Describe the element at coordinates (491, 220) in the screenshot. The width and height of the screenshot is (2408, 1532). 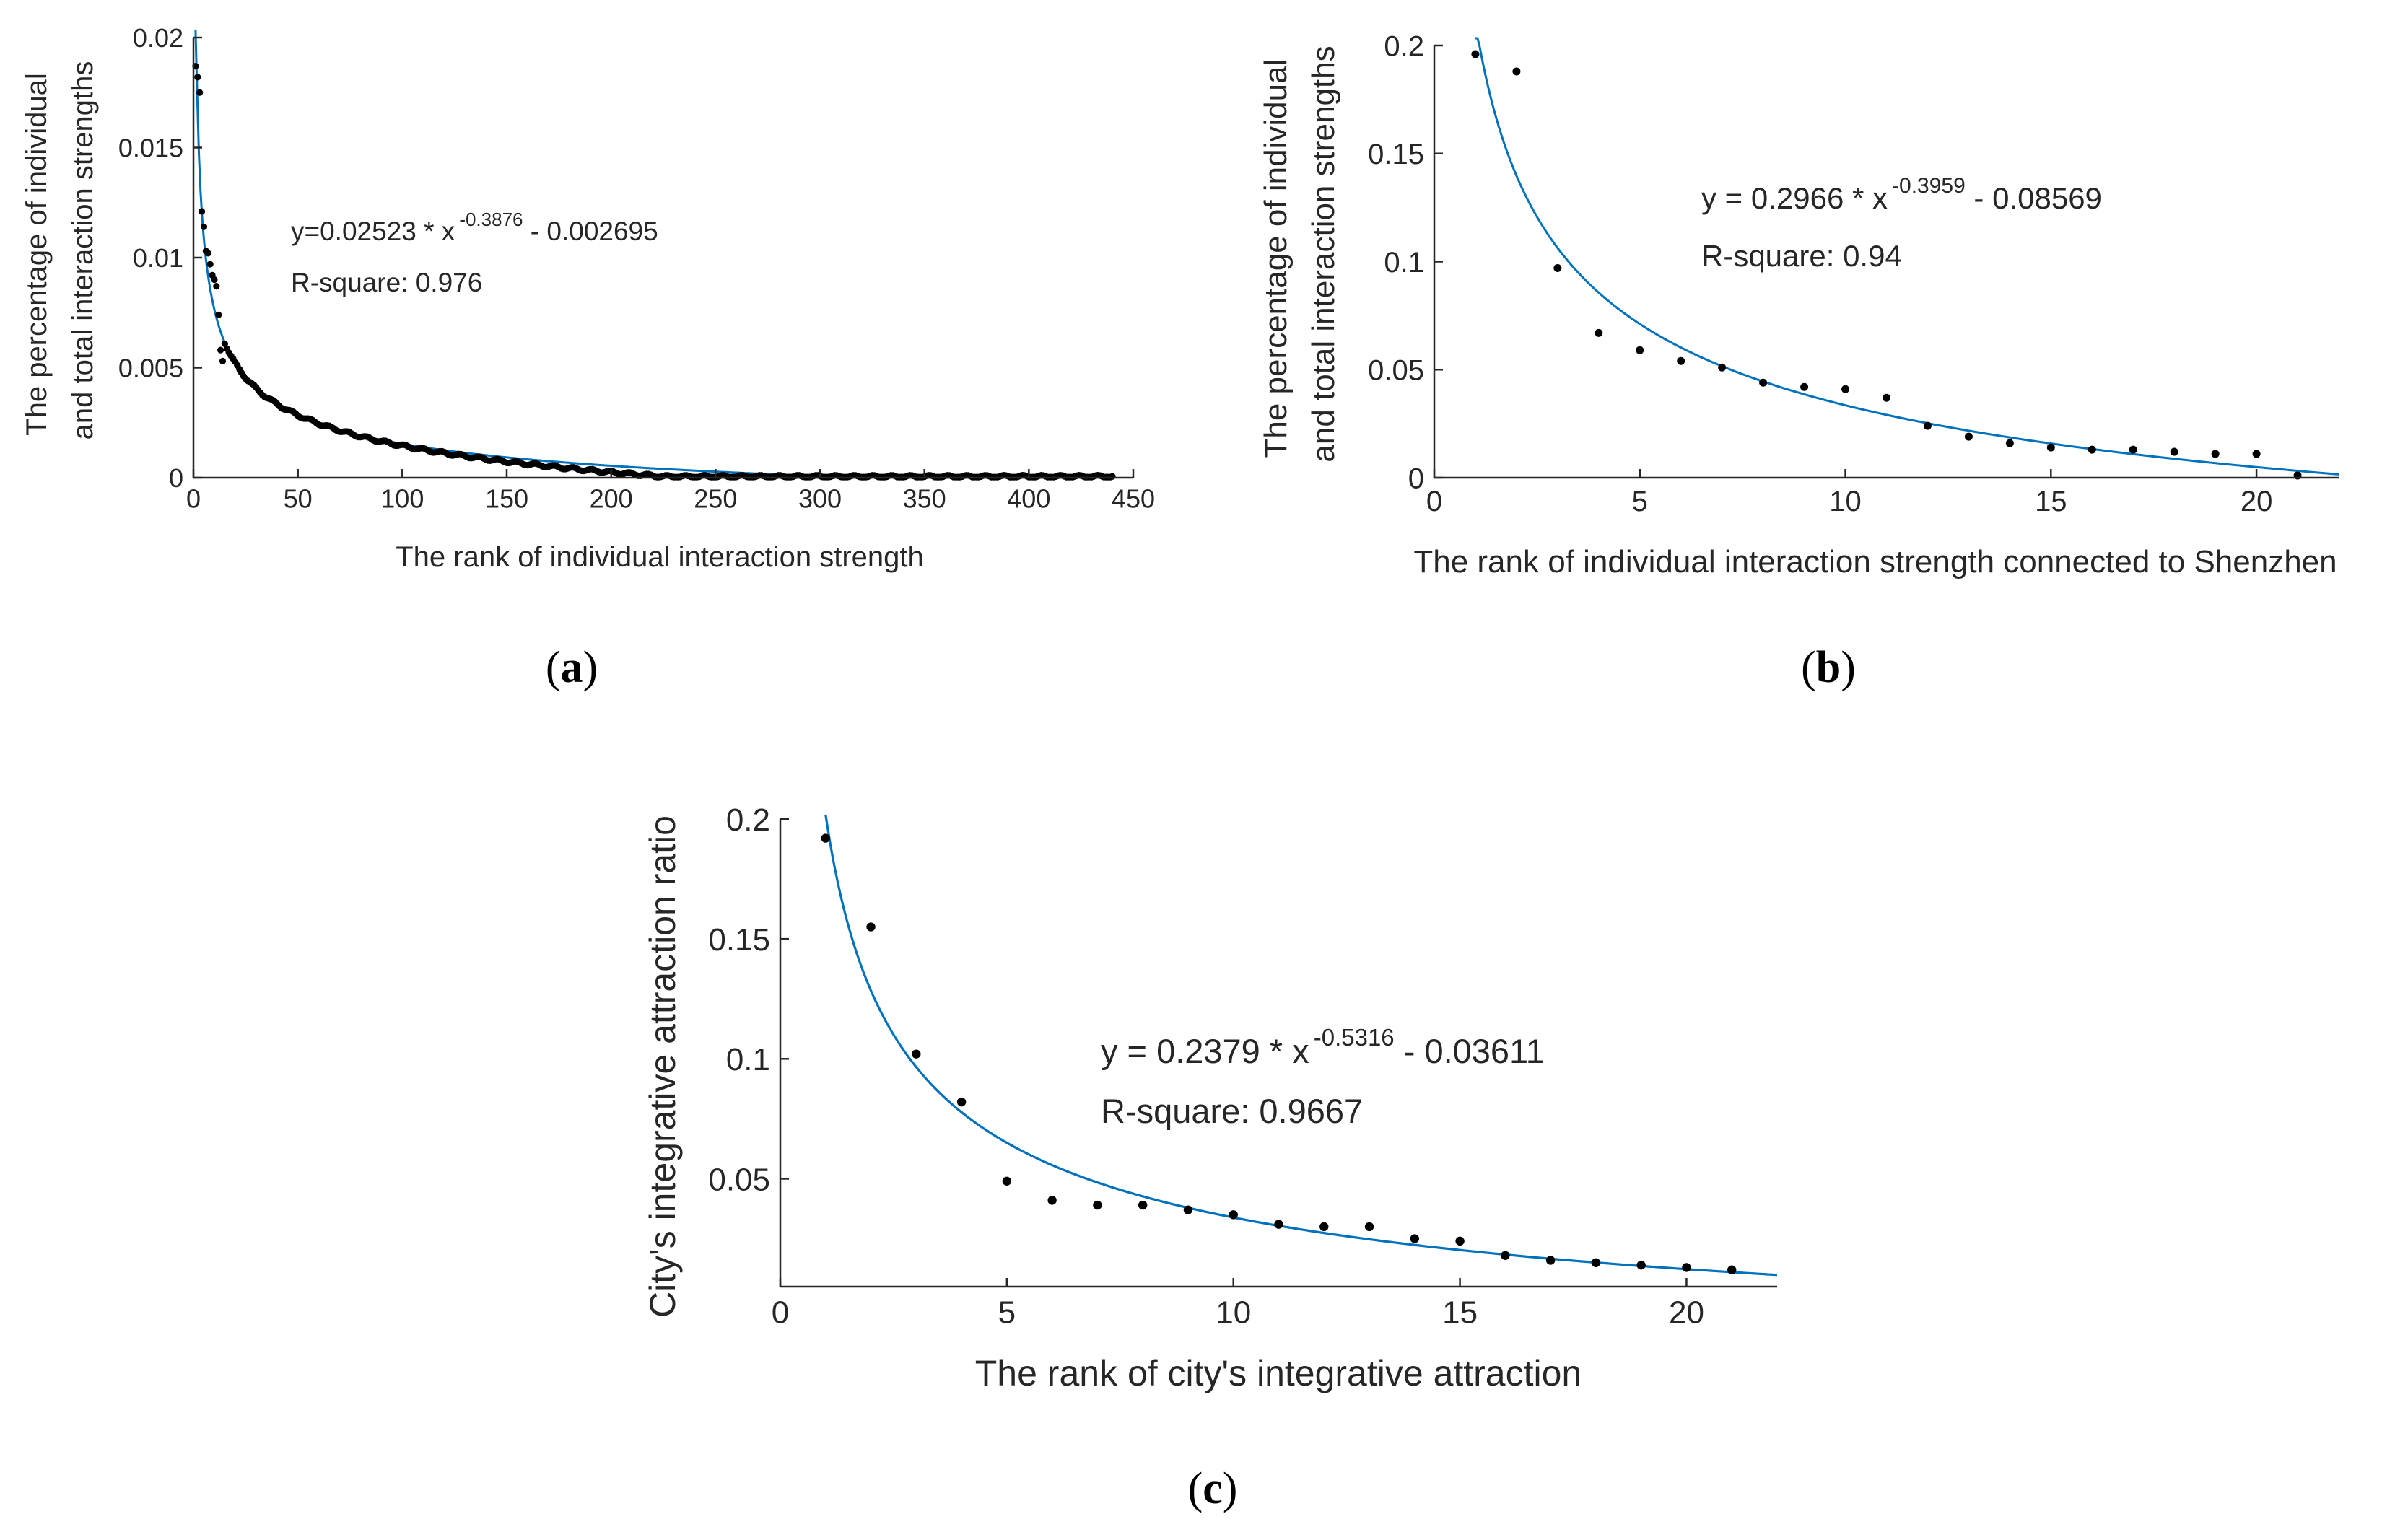
I see `chart-a-equation-exponent: -0.3876` at that location.